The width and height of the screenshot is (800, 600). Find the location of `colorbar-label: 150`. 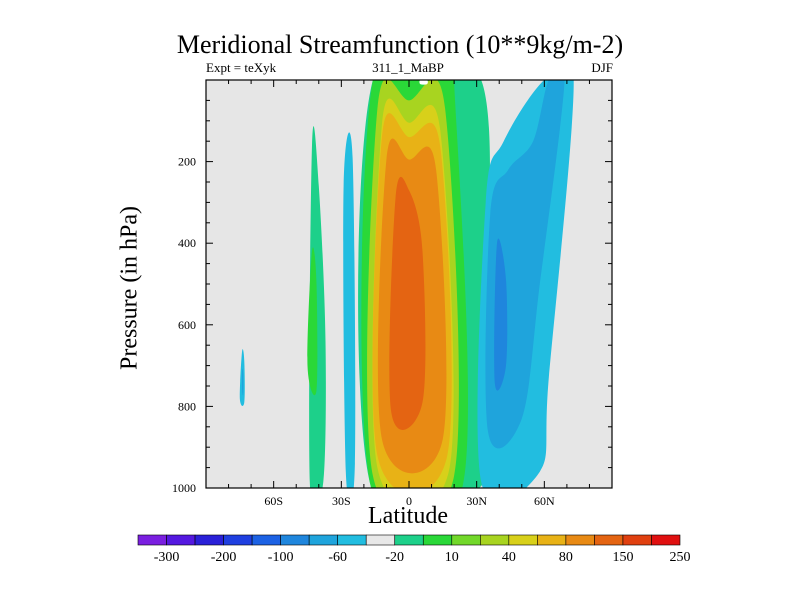

colorbar-label: 150 is located at coordinates (622, 557).